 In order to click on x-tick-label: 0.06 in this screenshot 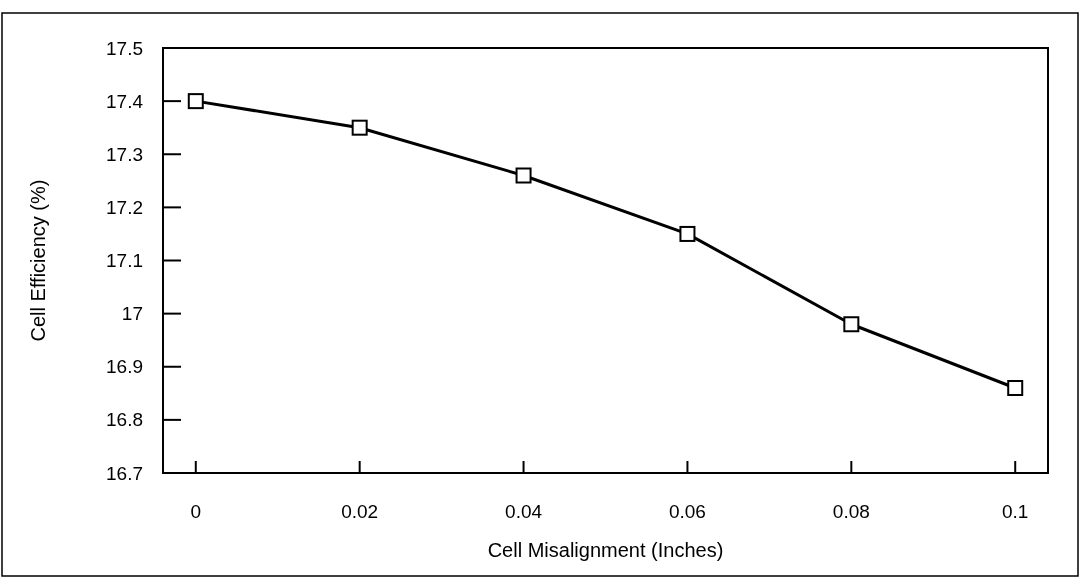, I will do `click(687, 511)`.